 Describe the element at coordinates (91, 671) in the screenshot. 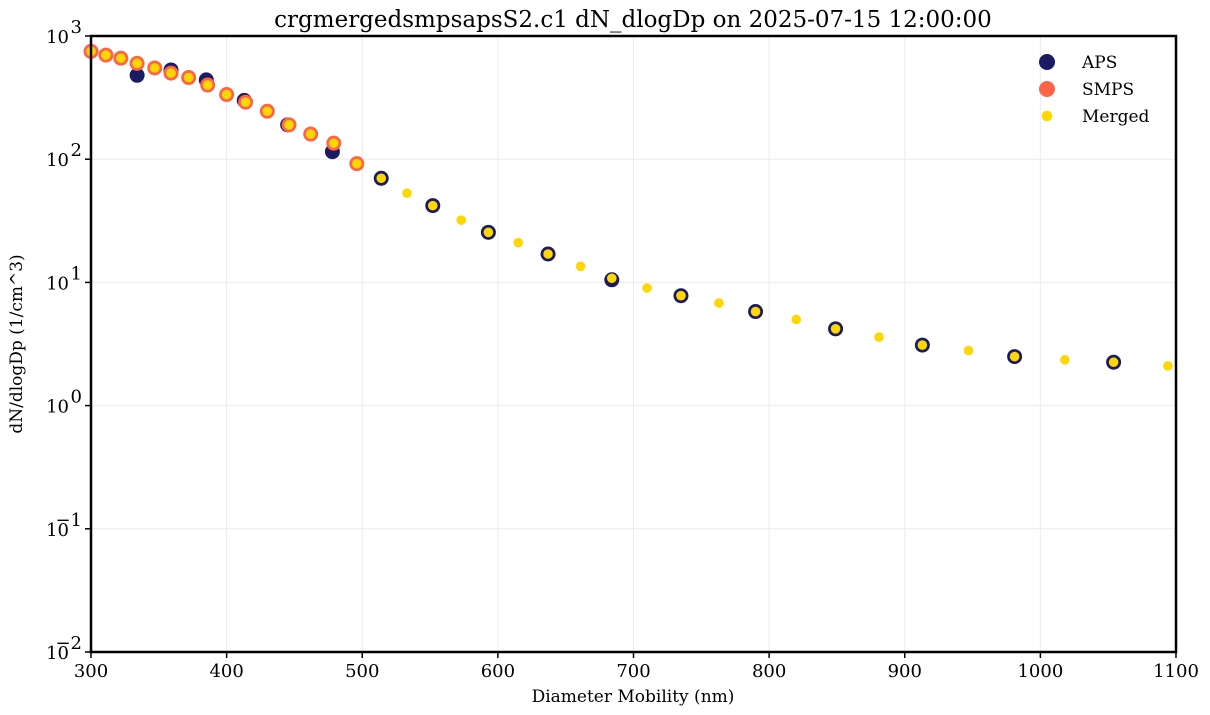

I see `x-tick-label: 300` at that location.